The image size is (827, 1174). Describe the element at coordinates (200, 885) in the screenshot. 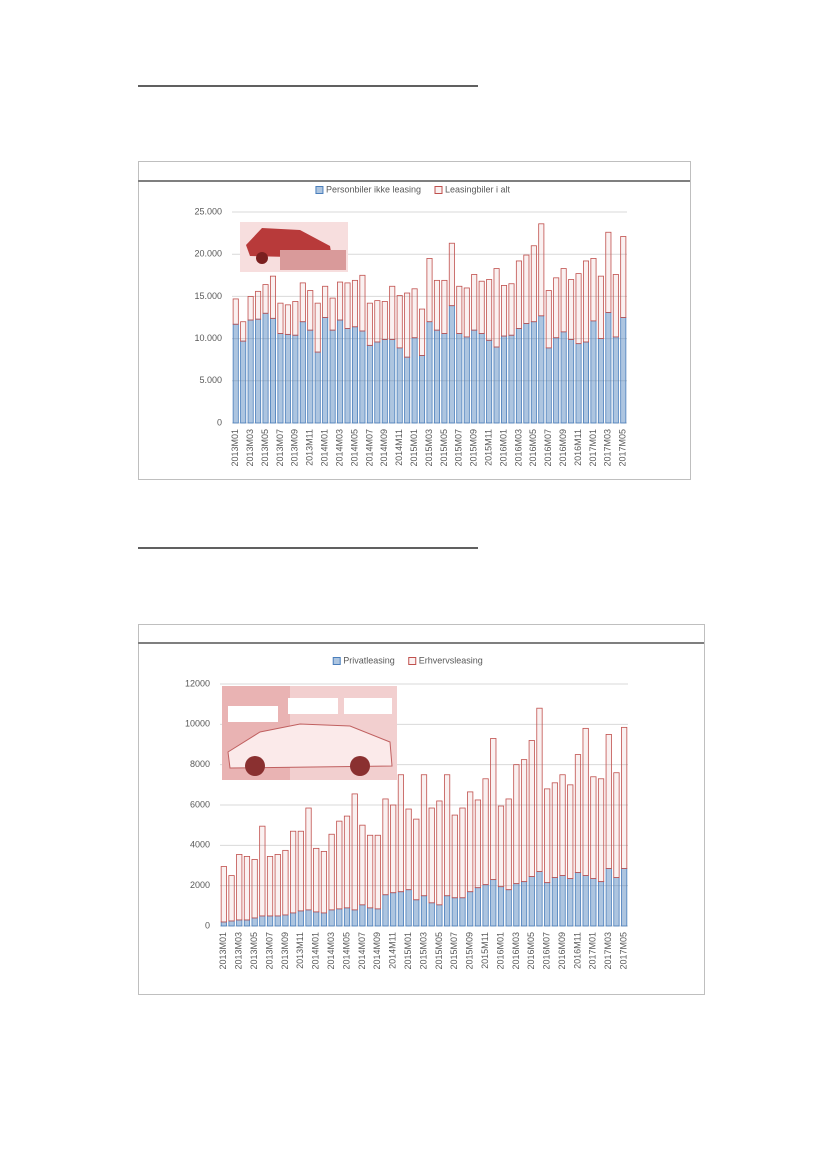

I see `y-tick-label: 2000` at that location.